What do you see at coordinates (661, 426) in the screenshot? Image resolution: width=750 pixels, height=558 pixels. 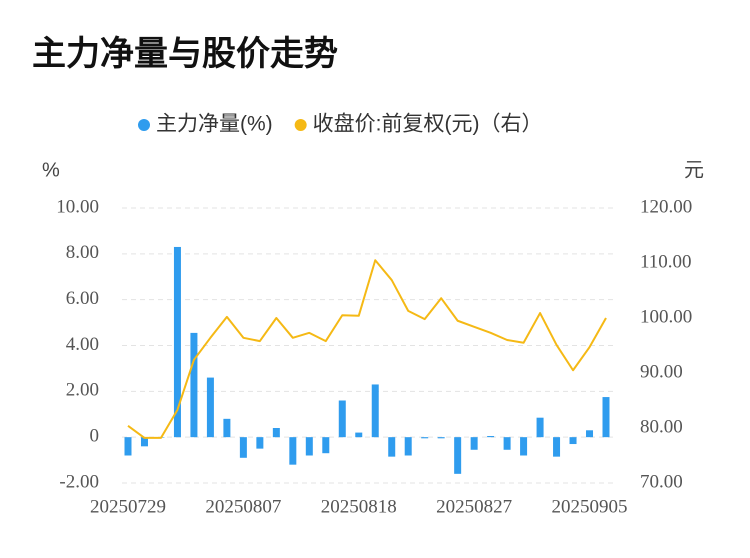 I see `y2-tick-label: 80.00` at bounding box center [661, 426].